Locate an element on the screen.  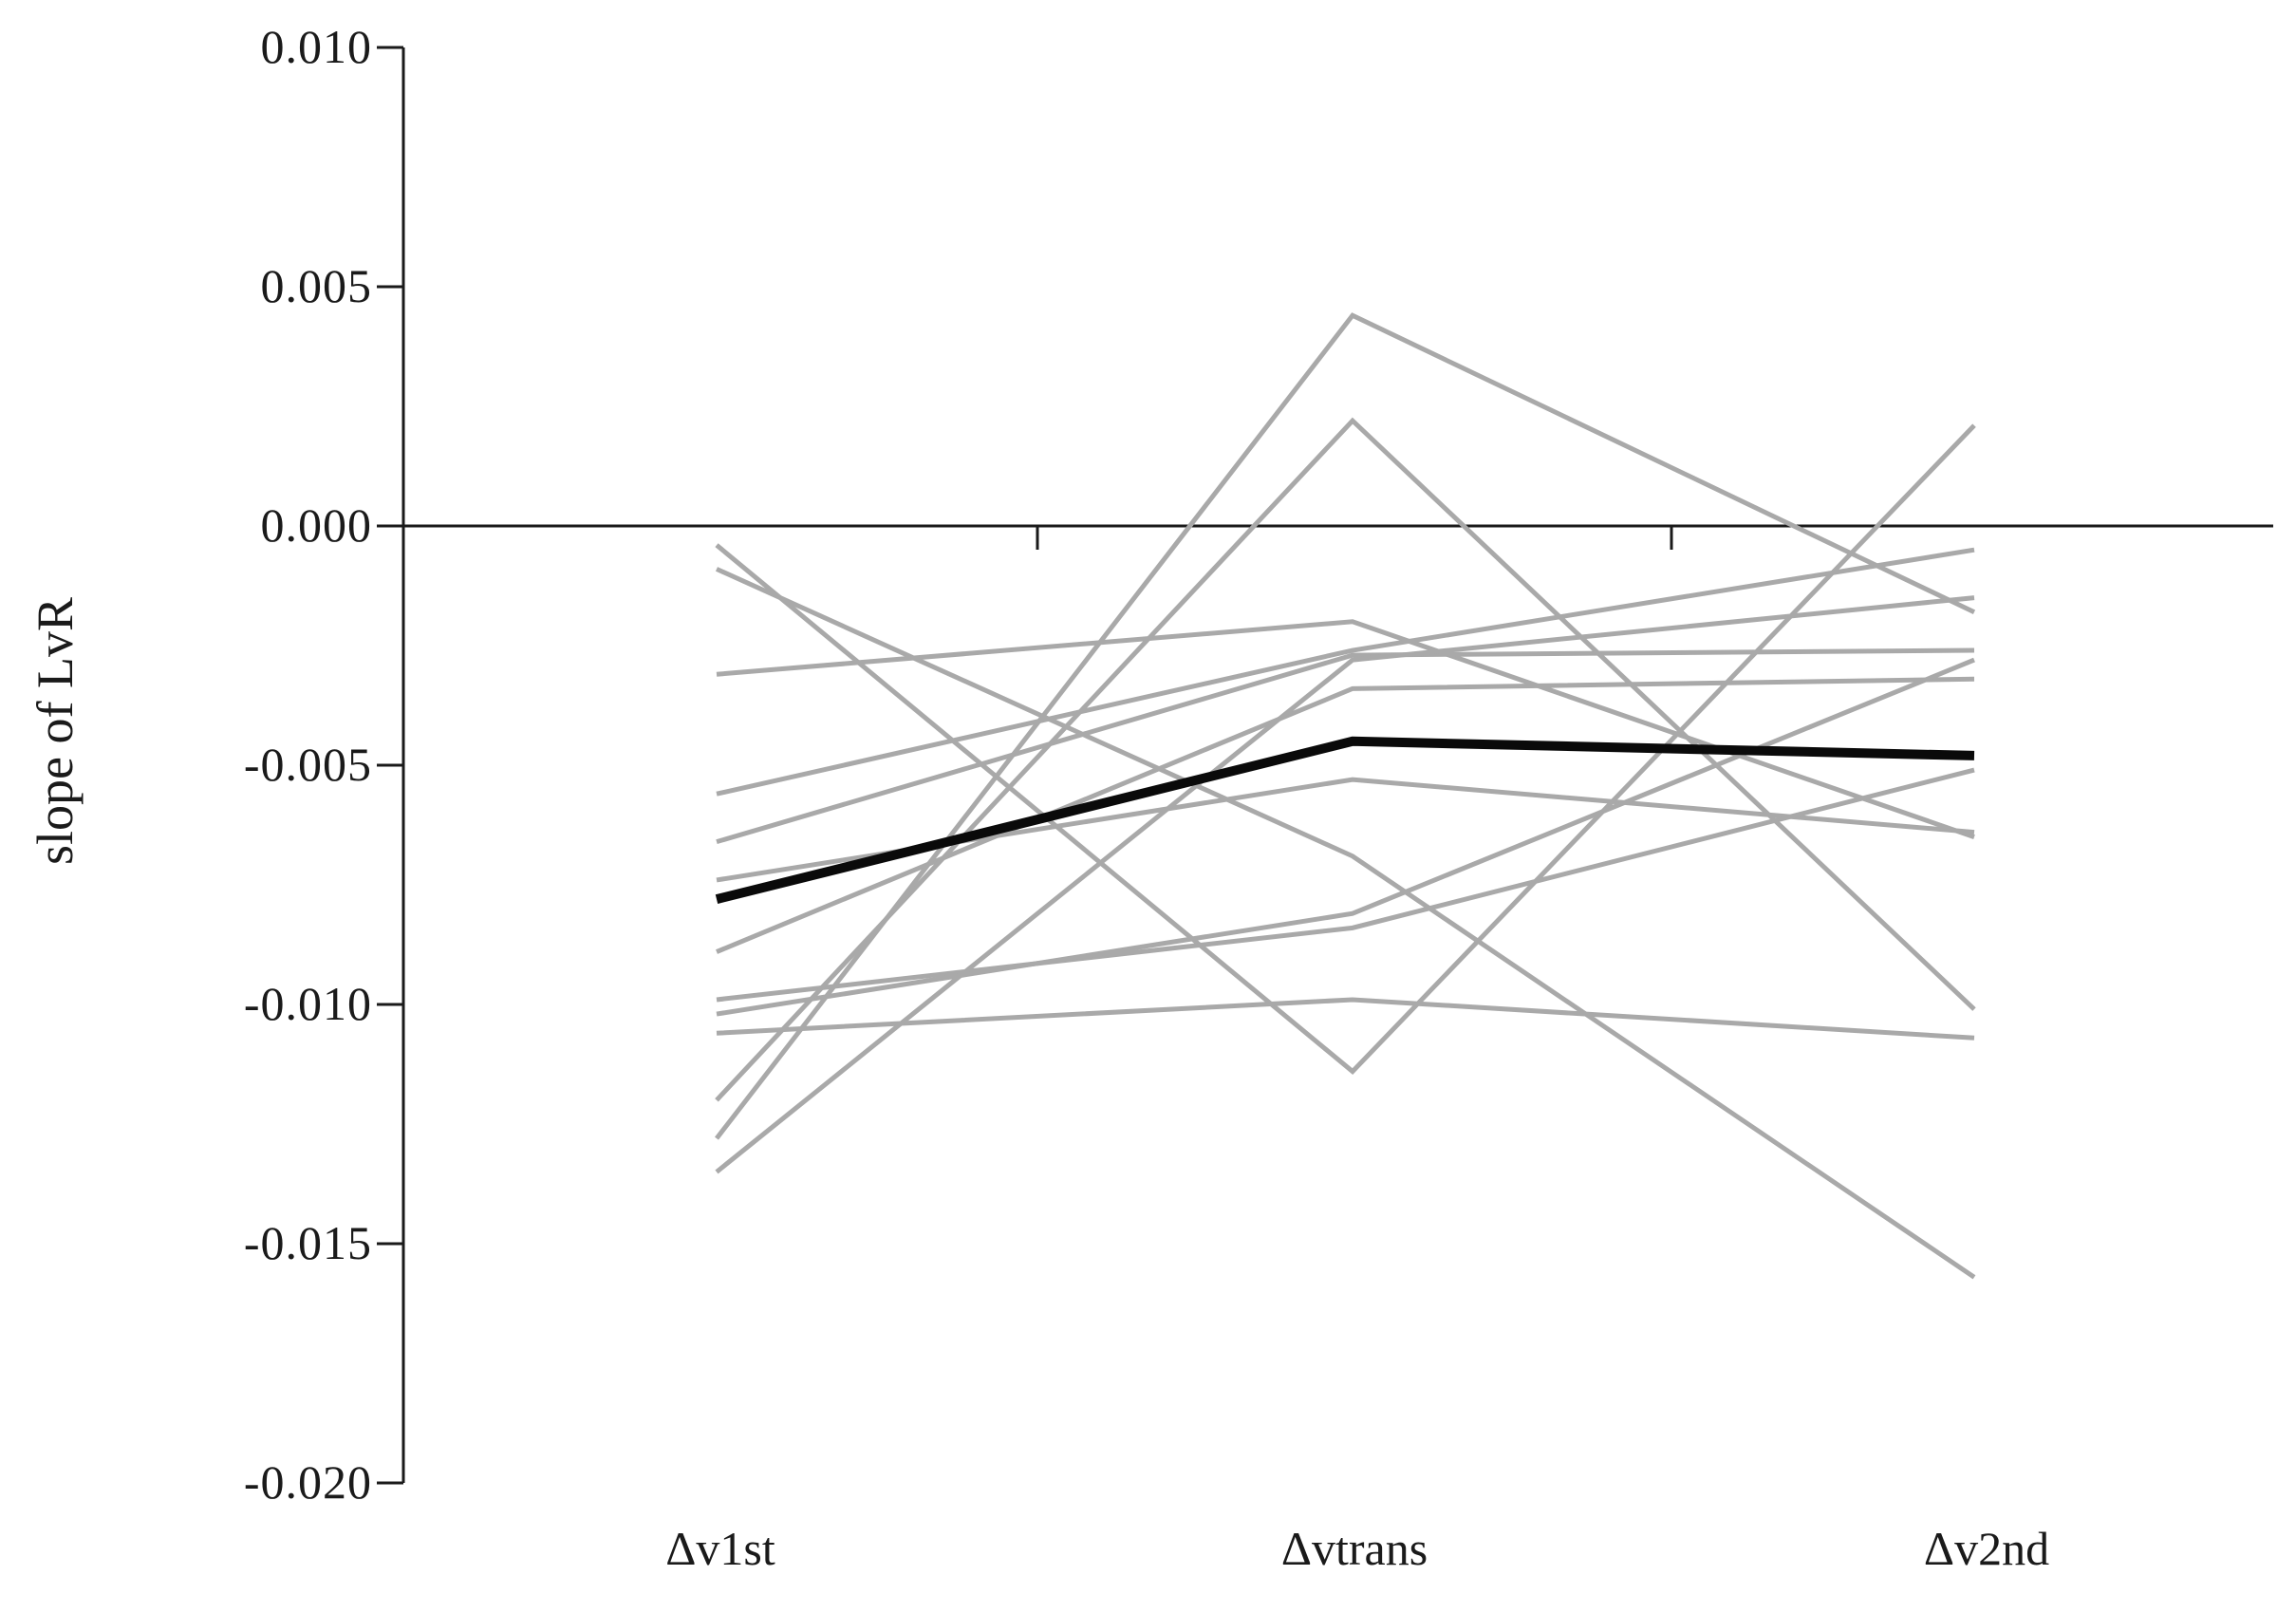
y-tick-label-1: 0.005 is located at coordinates (316, 285).